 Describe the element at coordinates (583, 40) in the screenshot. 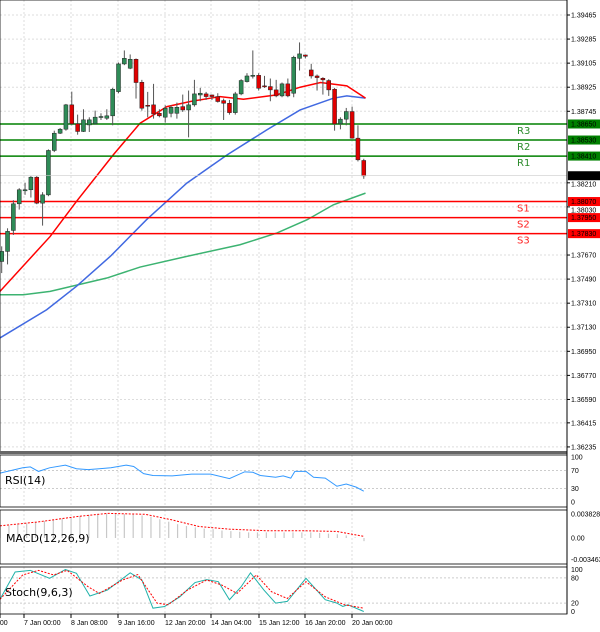

I see `y-tick-label: 1.39285` at that location.